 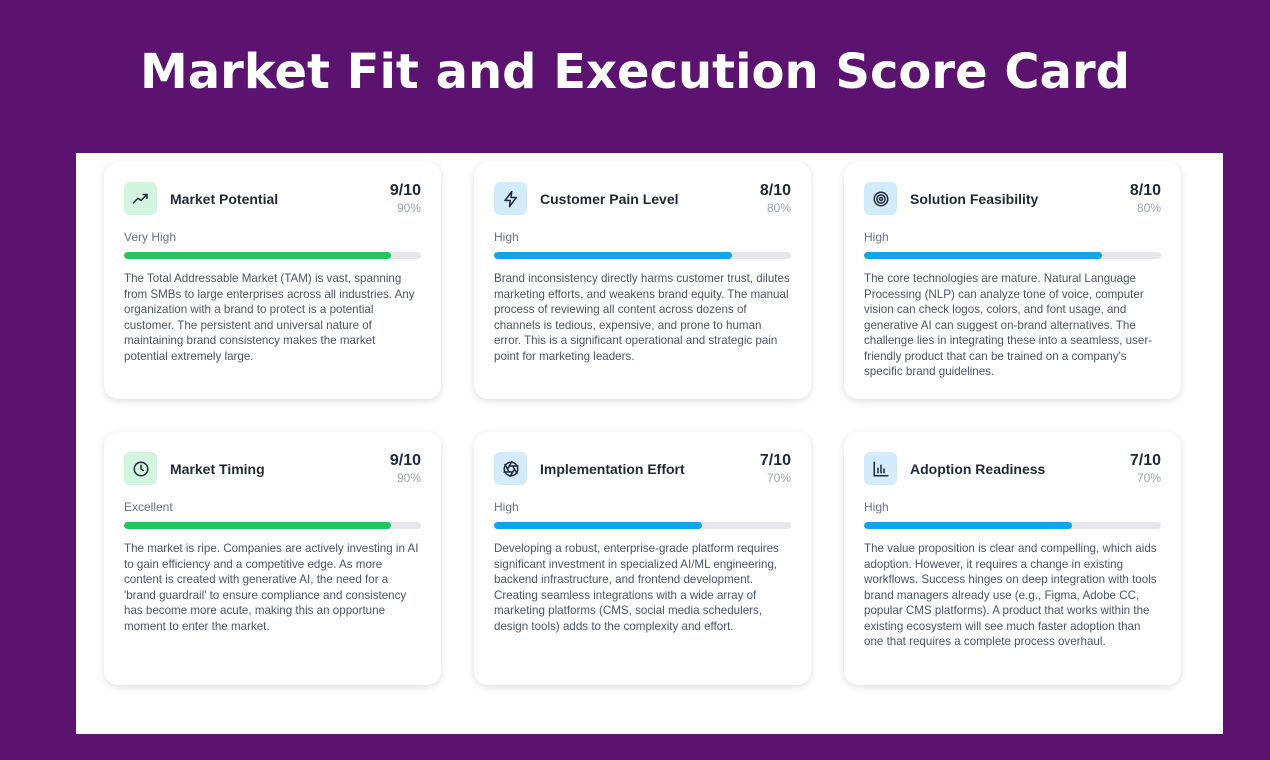 I want to click on card-header: Market Timing 9/10 90%, so click(x=272, y=468).